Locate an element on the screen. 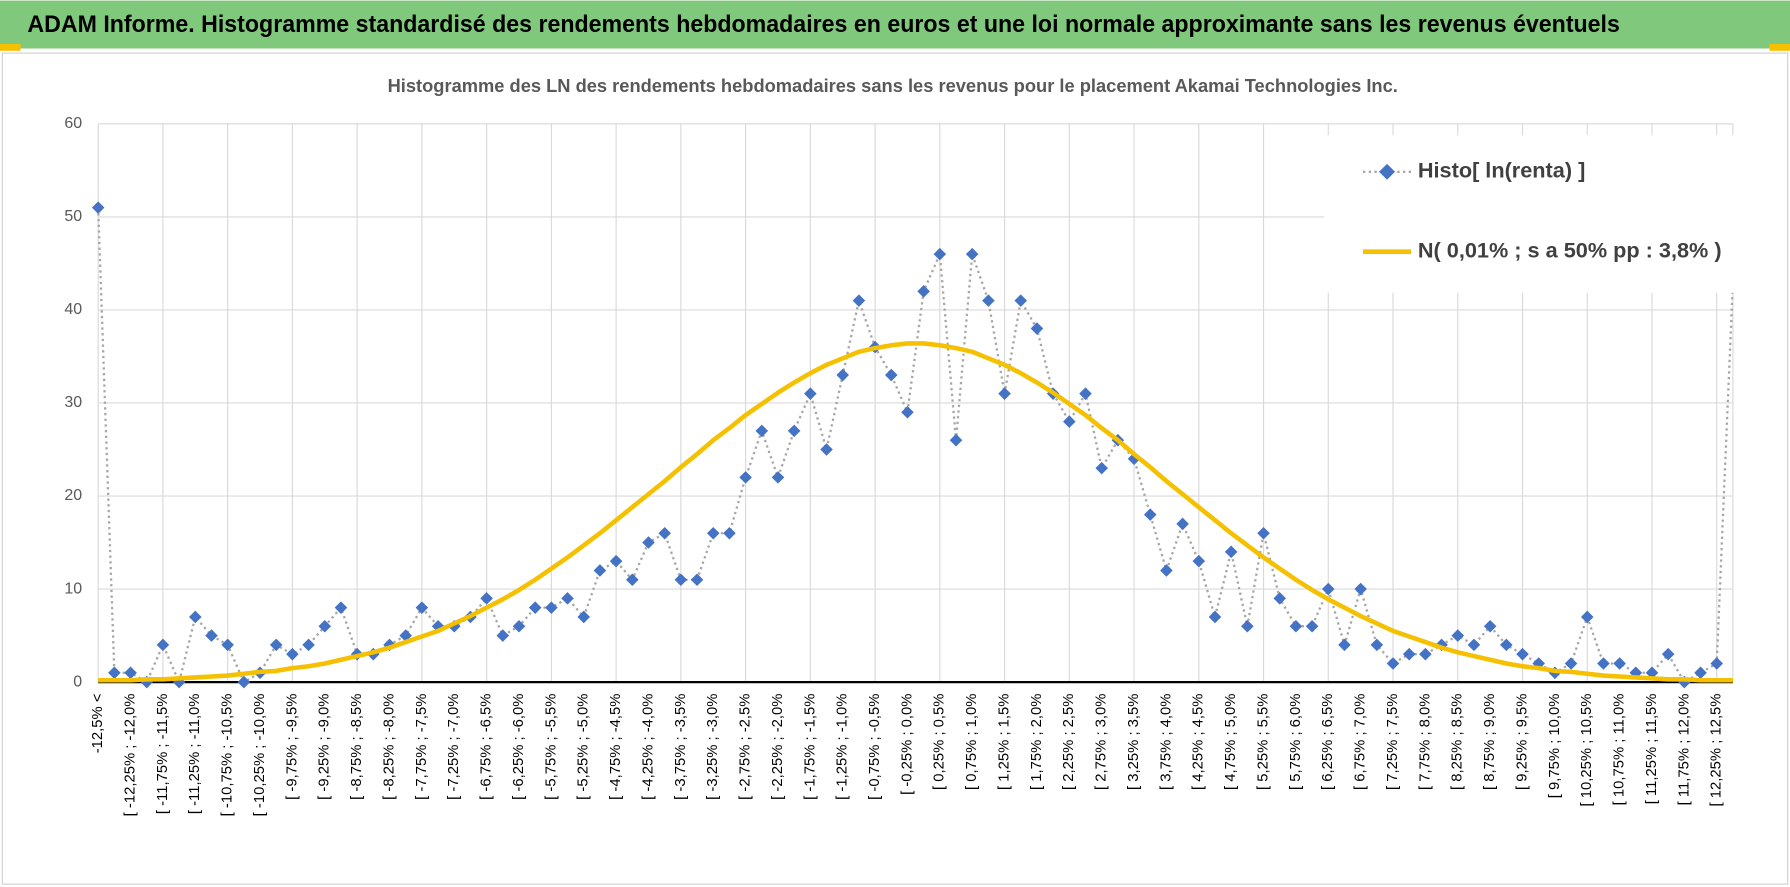 This screenshot has width=1790, height=887. x-tick-label: [ 4,25% ; 4,5% is located at coordinates (1199, 742).